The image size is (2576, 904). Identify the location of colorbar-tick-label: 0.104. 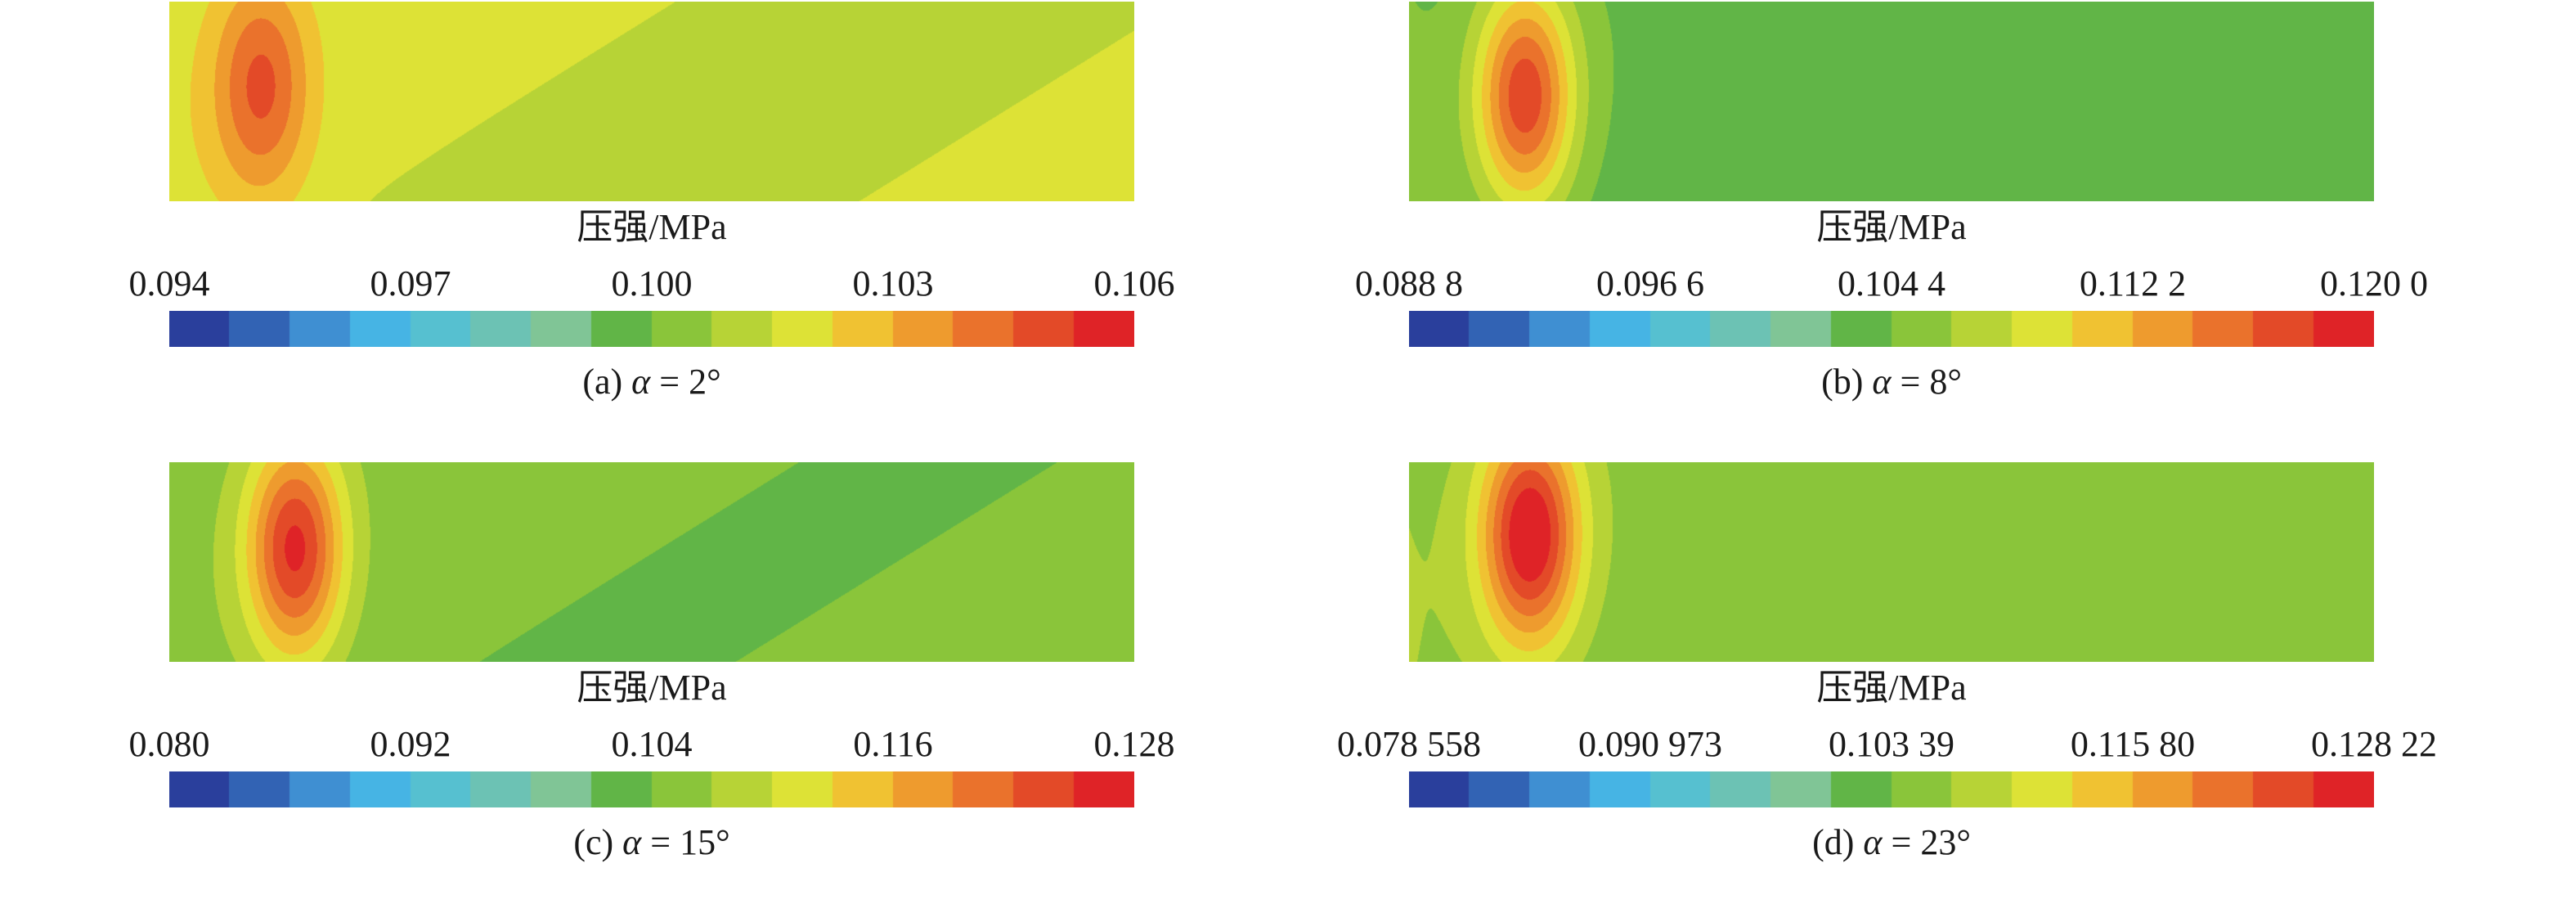
(652, 744).